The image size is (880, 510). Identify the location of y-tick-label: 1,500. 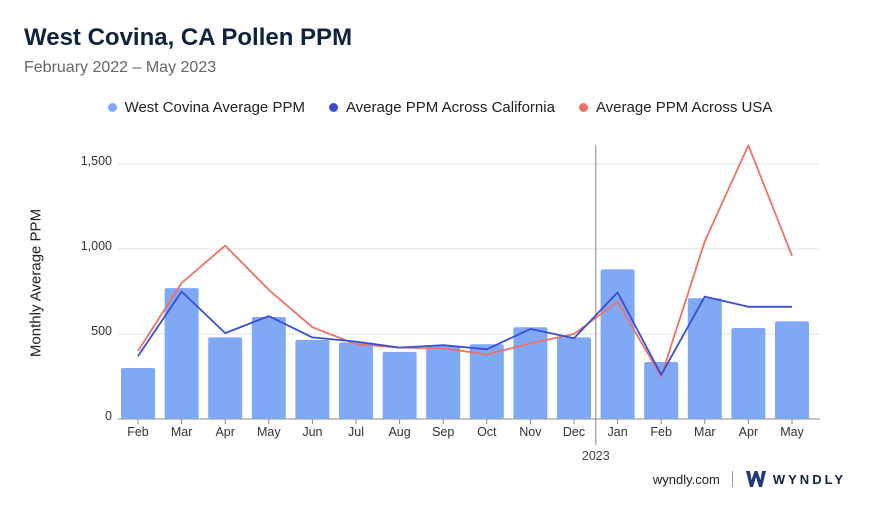
(96, 161).